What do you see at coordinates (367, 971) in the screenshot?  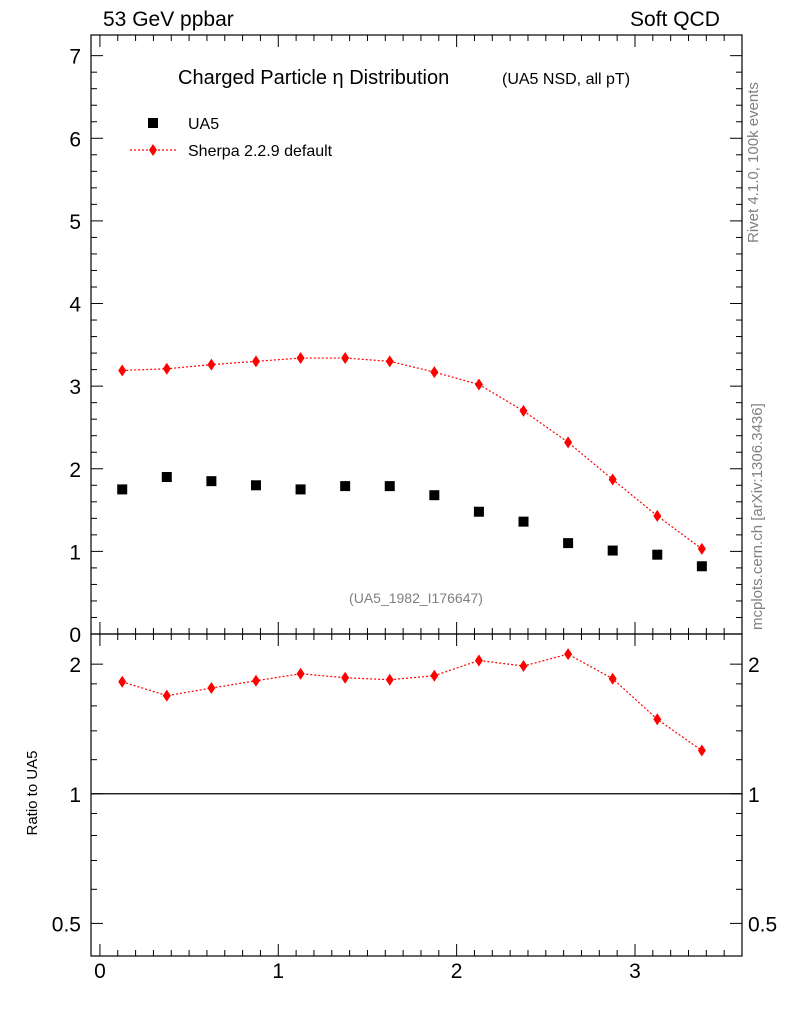 I see `x-tick-labels: 0 1 2 3` at bounding box center [367, 971].